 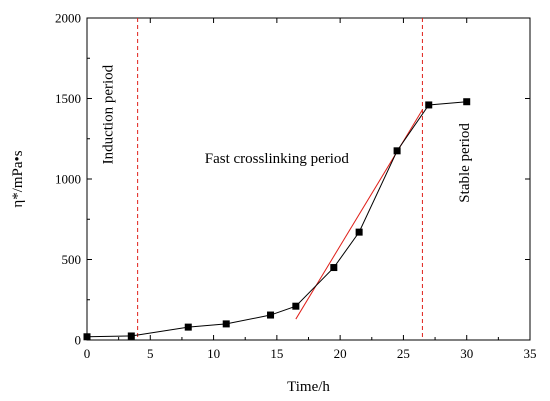 I want to click on y-tick-label: 1500, so click(x=68, y=98).